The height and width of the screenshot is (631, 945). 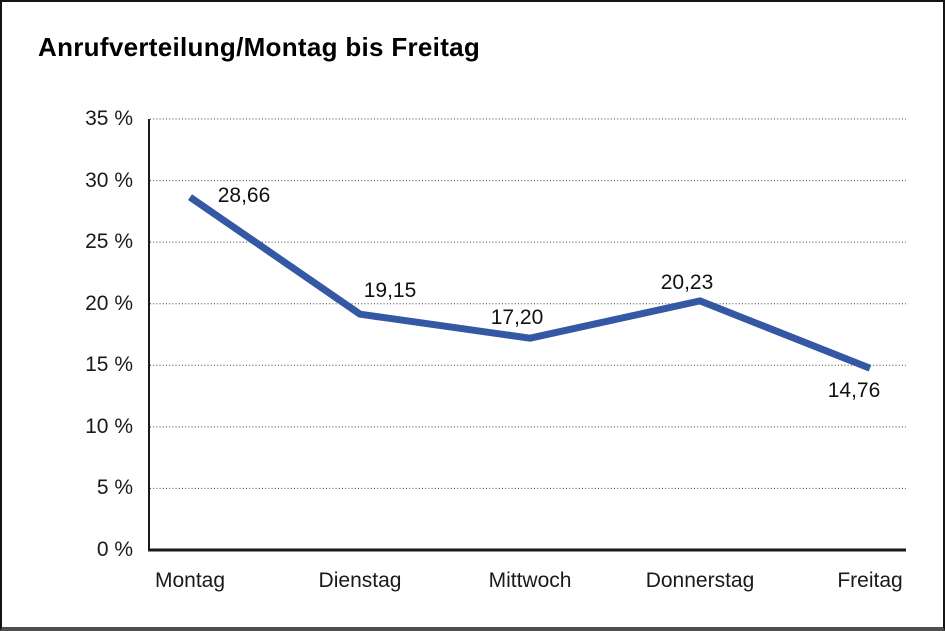 I want to click on data-label: 14,76, so click(x=854, y=391).